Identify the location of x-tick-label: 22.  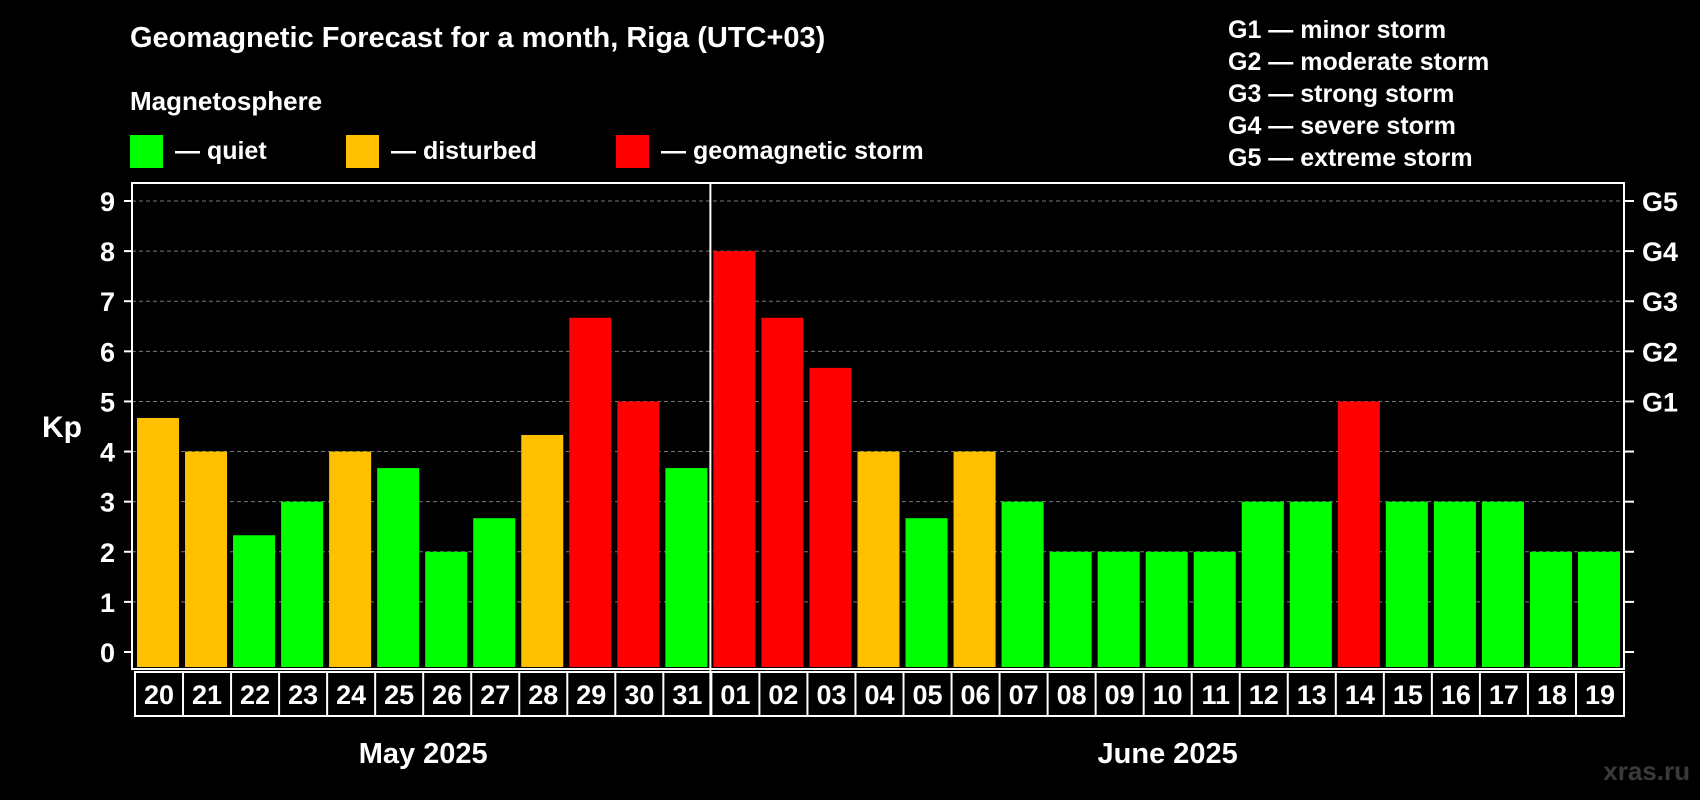
(255, 695).